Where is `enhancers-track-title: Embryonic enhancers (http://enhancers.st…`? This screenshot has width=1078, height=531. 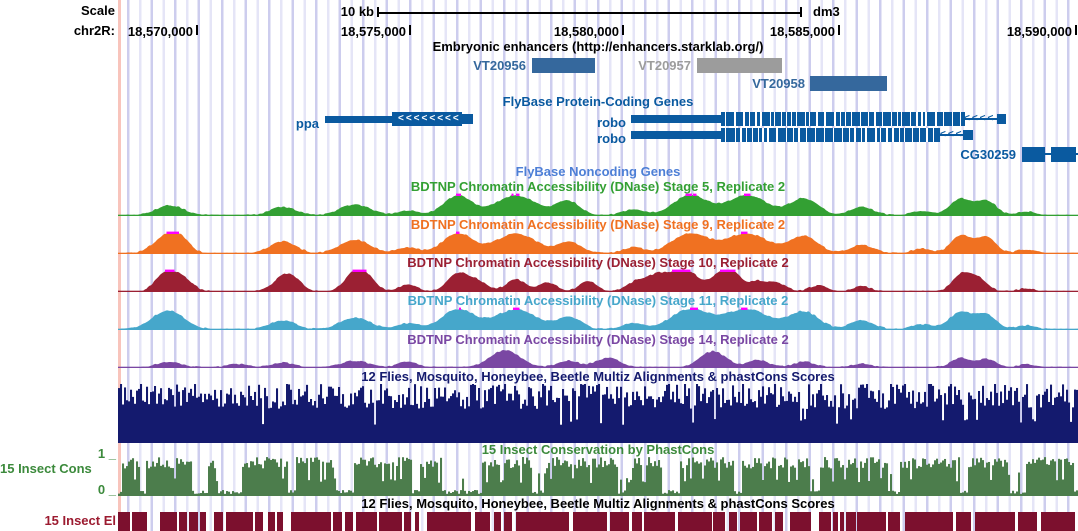 enhancers-track-title: Embryonic enhancers (http://enhancers.st… is located at coordinates (598, 46).